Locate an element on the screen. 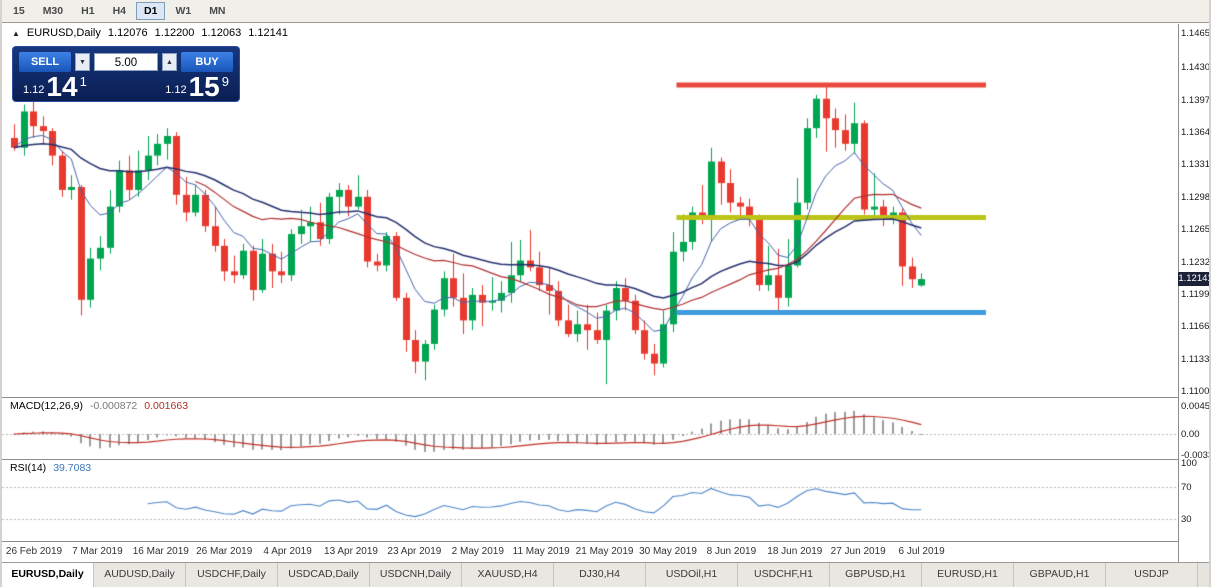  date-tick-label: 16 Mar 2019 is located at coordinates (160, 551).